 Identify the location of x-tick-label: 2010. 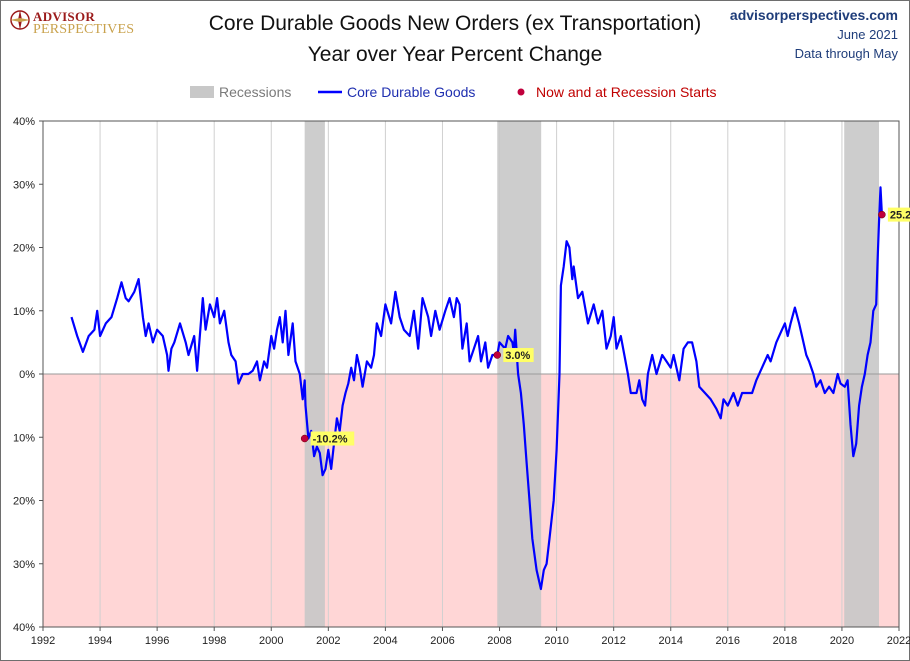
(556, 641).